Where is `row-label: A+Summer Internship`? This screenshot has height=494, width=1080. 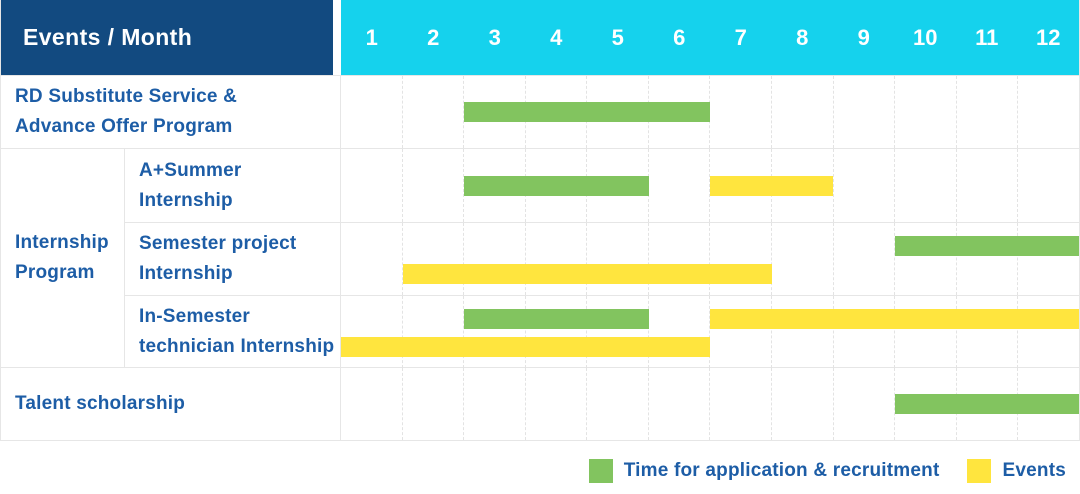 row-label: A+Summer Internship is located at coordinates (233, 185).